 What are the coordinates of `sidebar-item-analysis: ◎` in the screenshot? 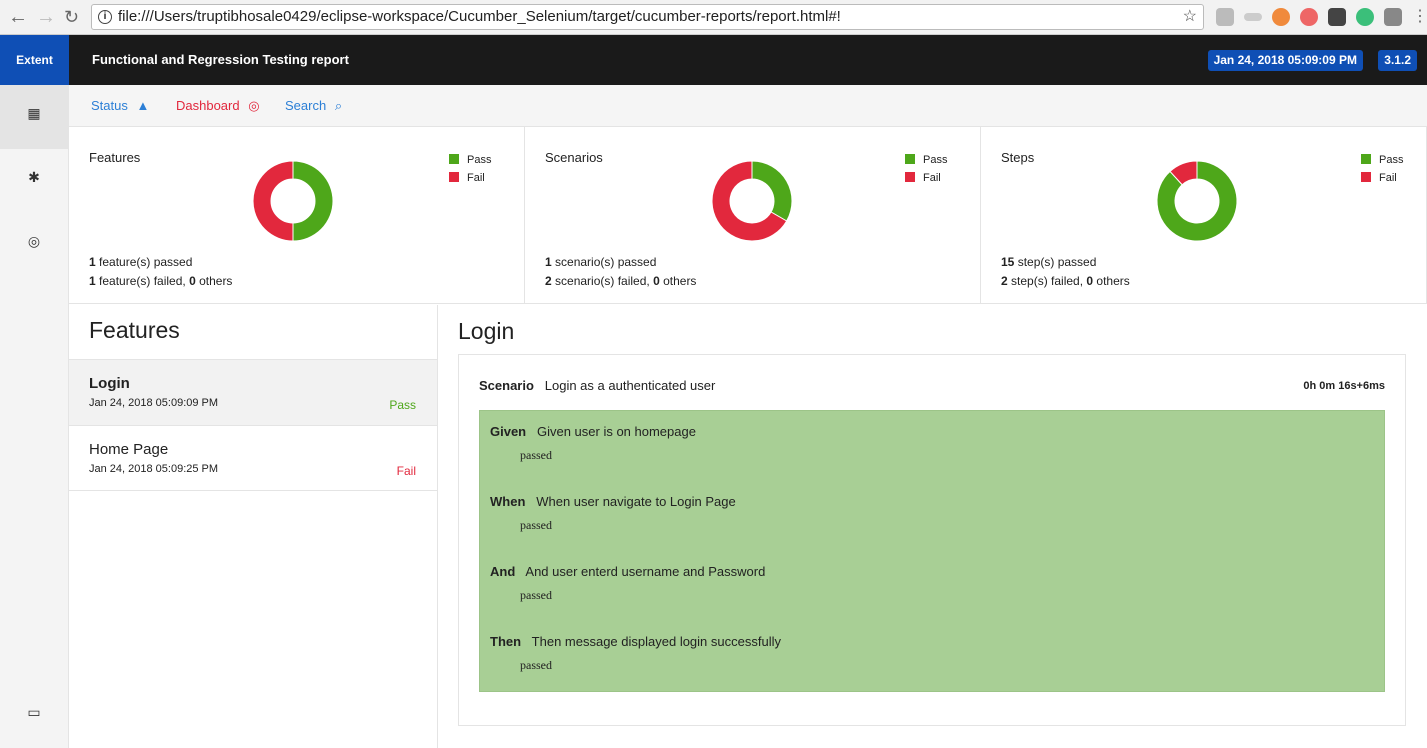 It's located at (34, 245).